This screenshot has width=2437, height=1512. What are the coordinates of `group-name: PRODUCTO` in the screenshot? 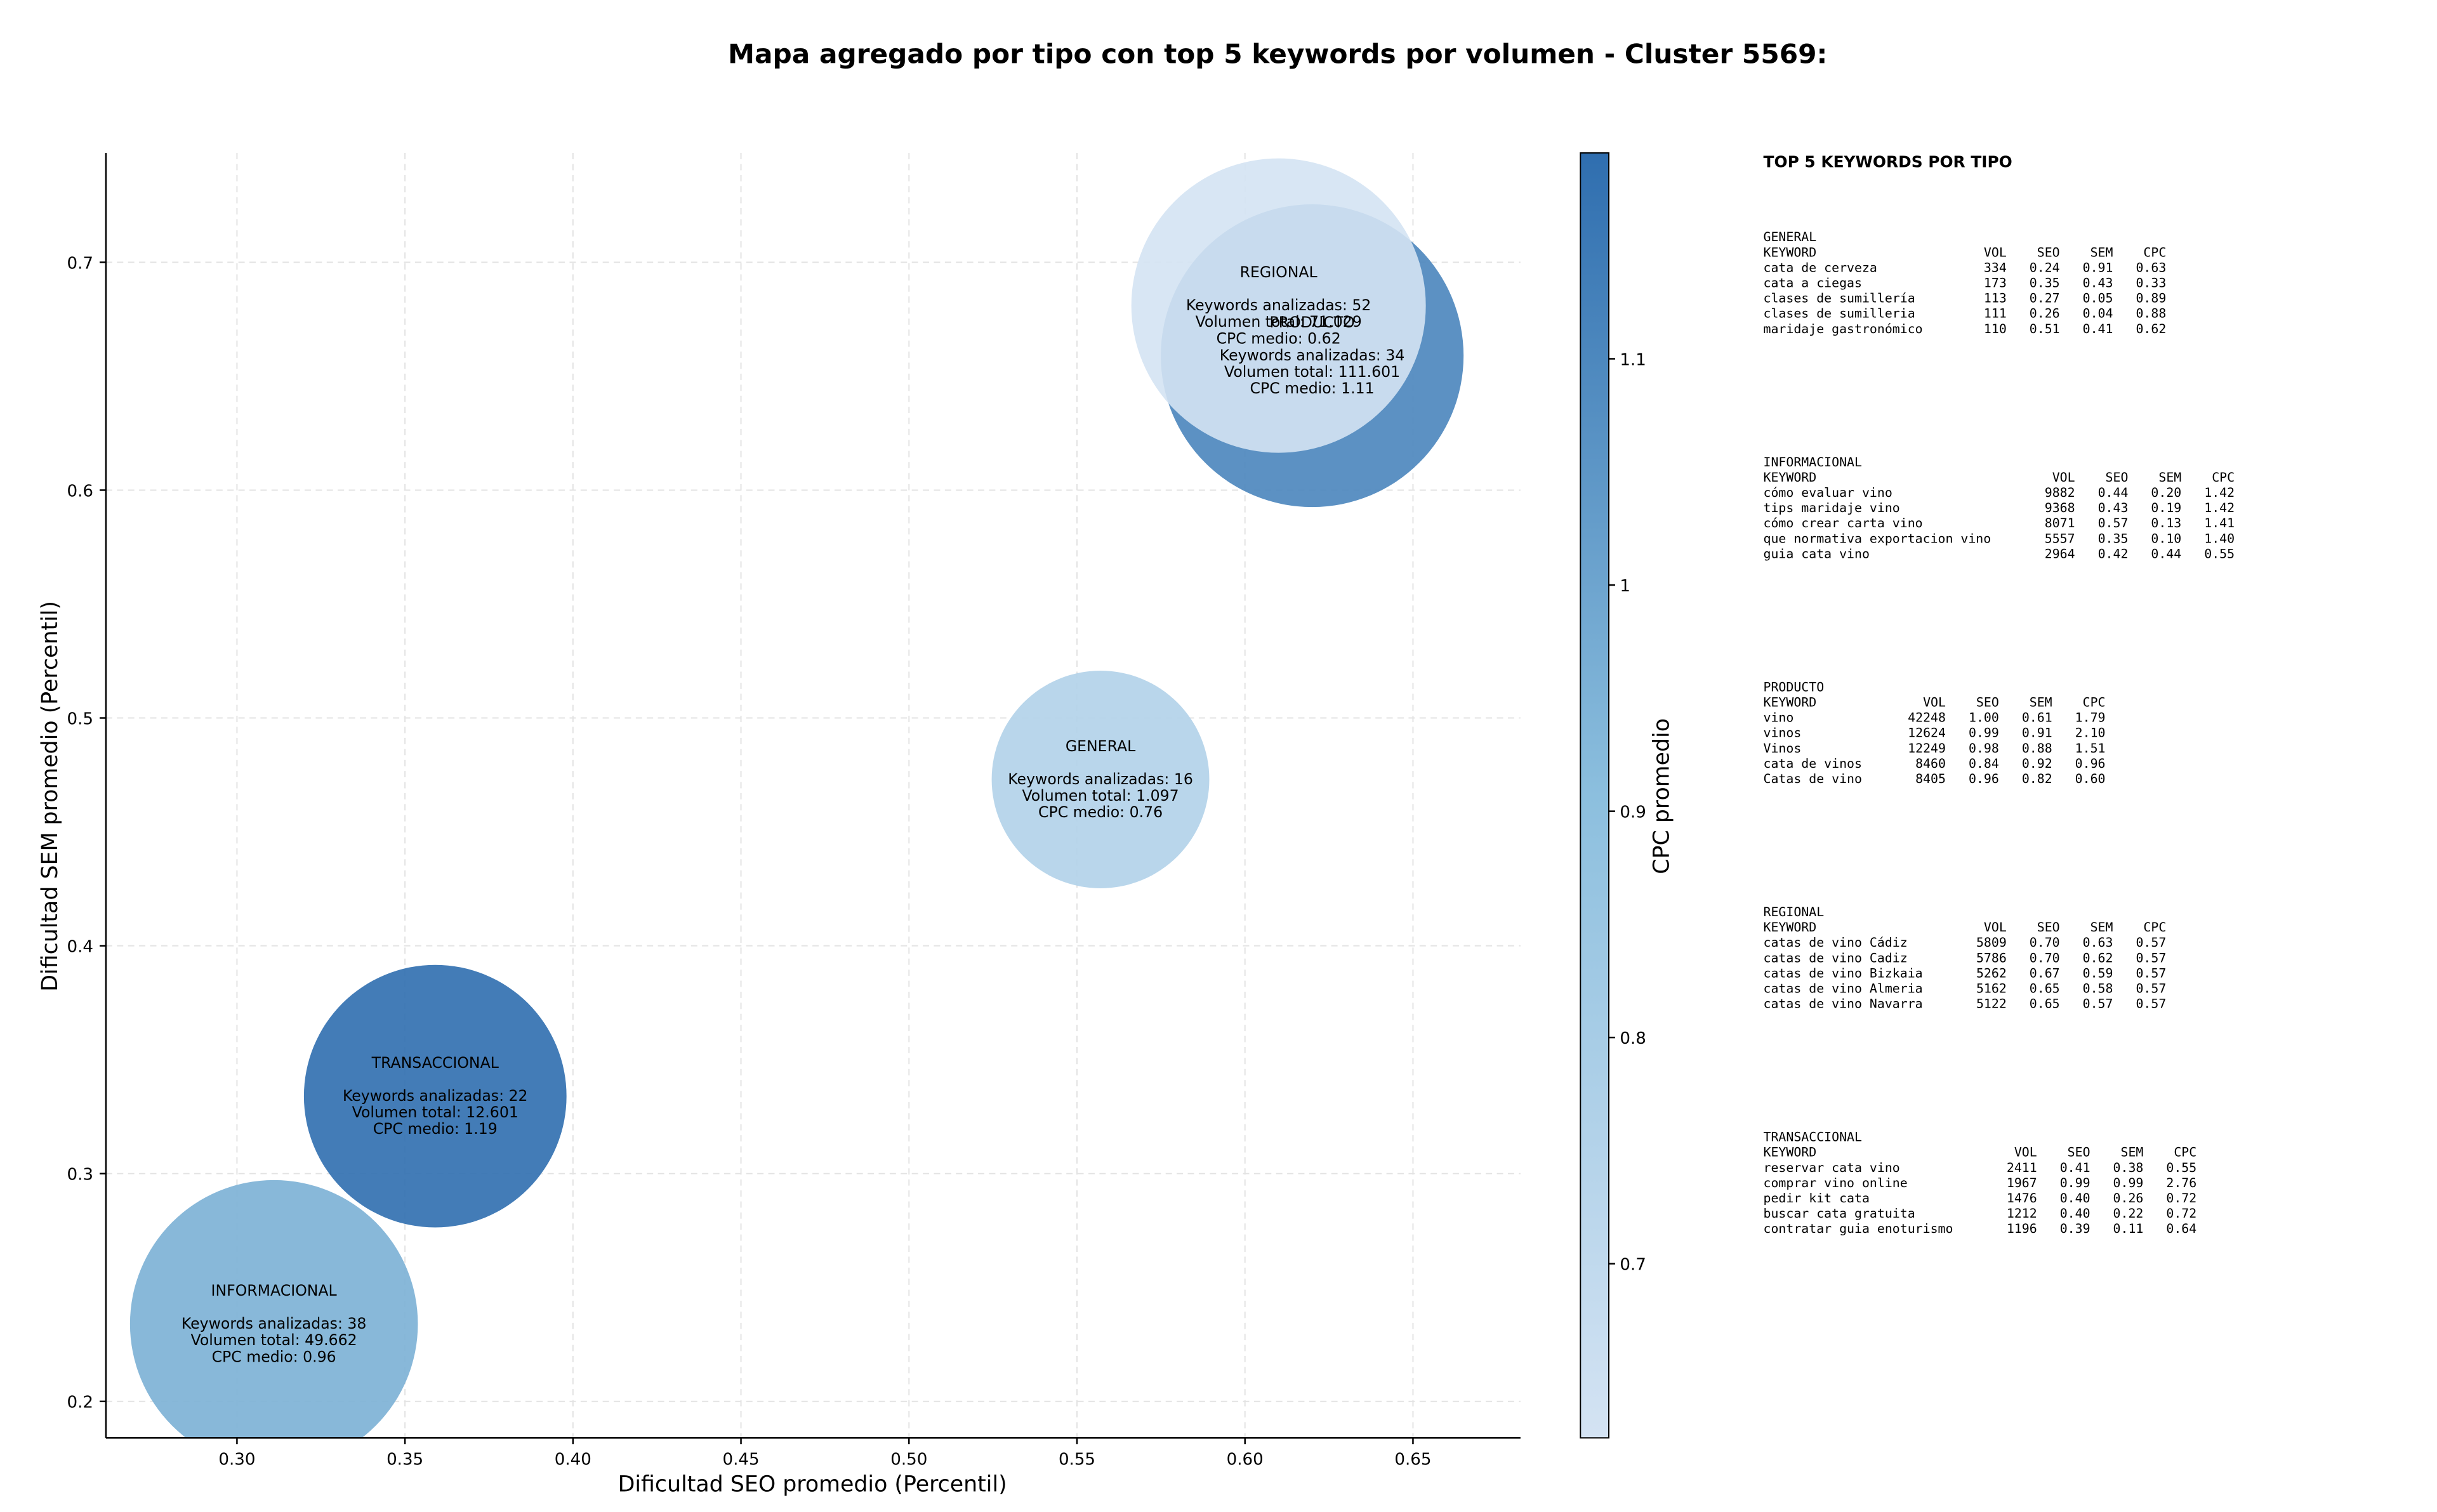 It's located at (1794, 687).